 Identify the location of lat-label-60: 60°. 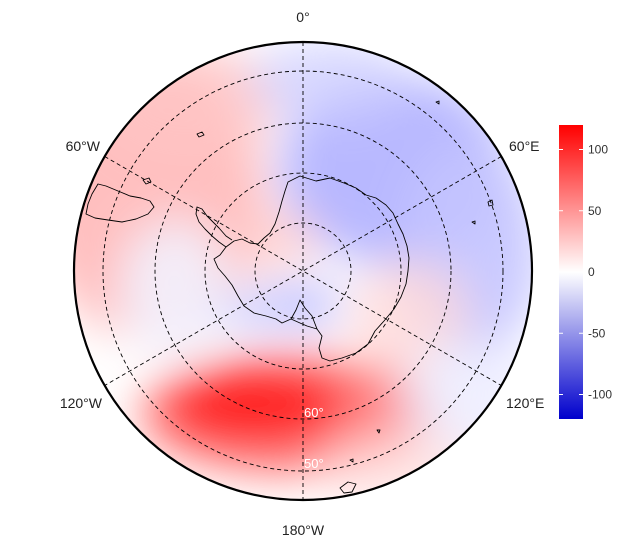
(314, 412).